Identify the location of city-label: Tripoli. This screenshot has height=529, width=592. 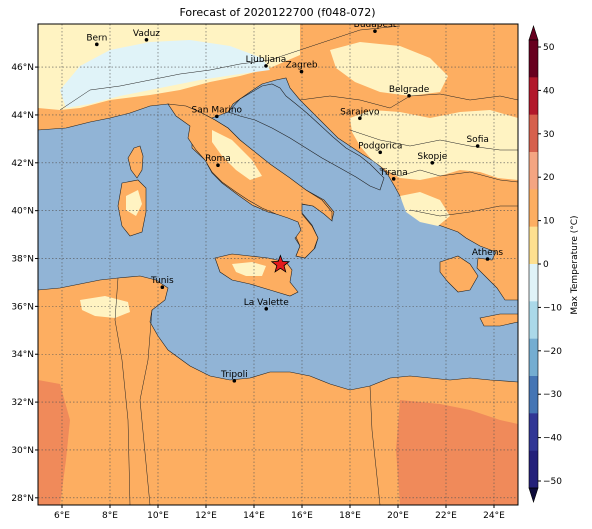
(234, 375).